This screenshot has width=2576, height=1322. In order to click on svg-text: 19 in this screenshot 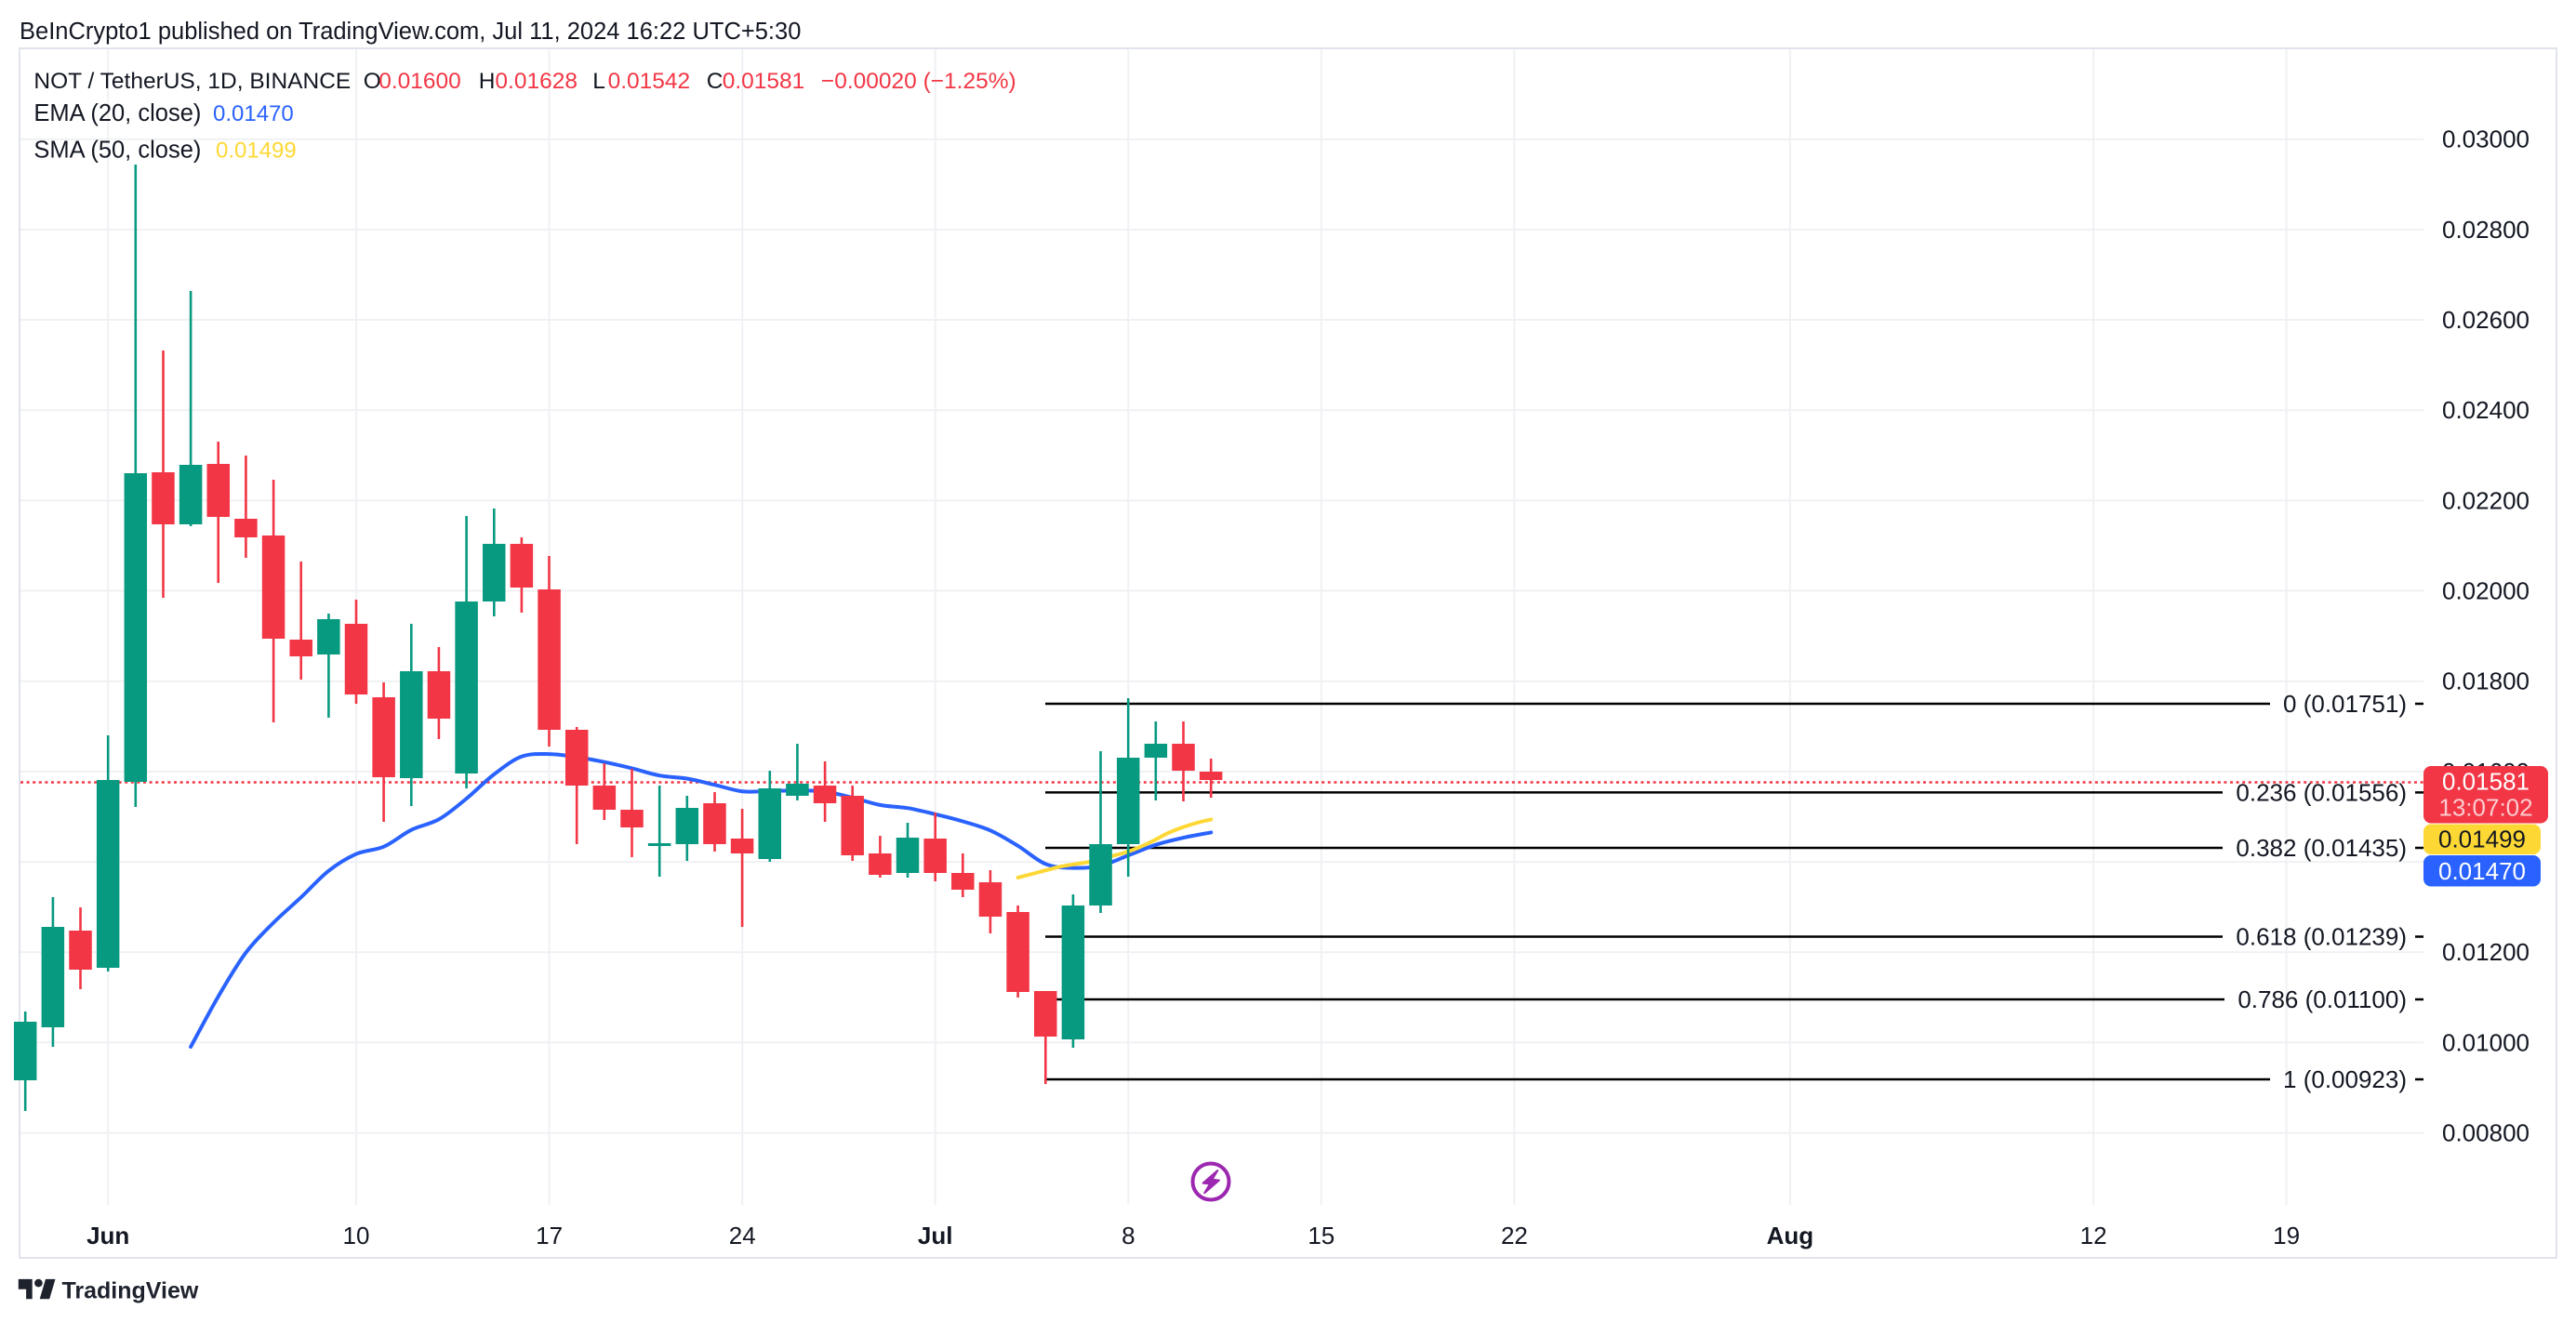, I will do `click(2286, 1236)`.